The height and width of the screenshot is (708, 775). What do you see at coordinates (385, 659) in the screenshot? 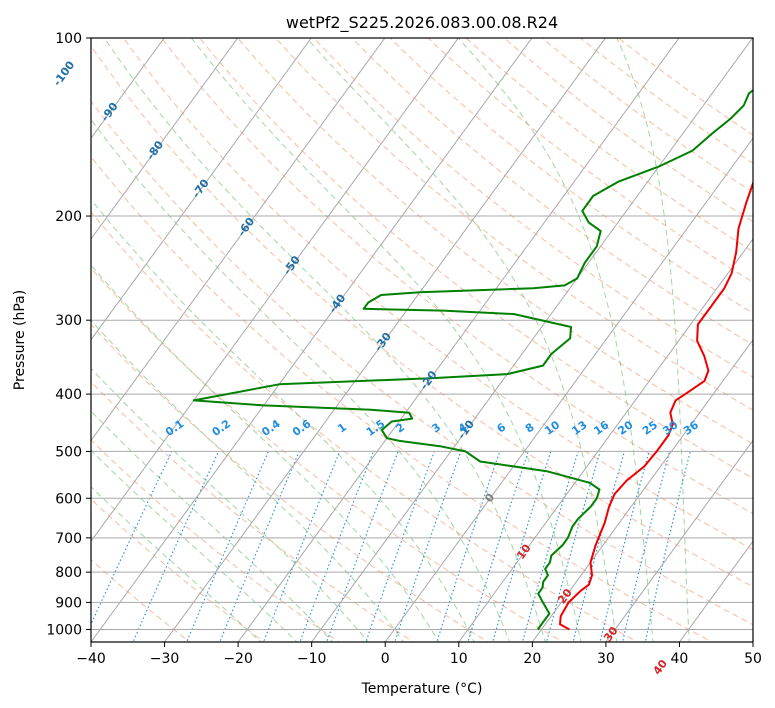
I see `x-tick-label: 0` at bounding box center [385, 659].